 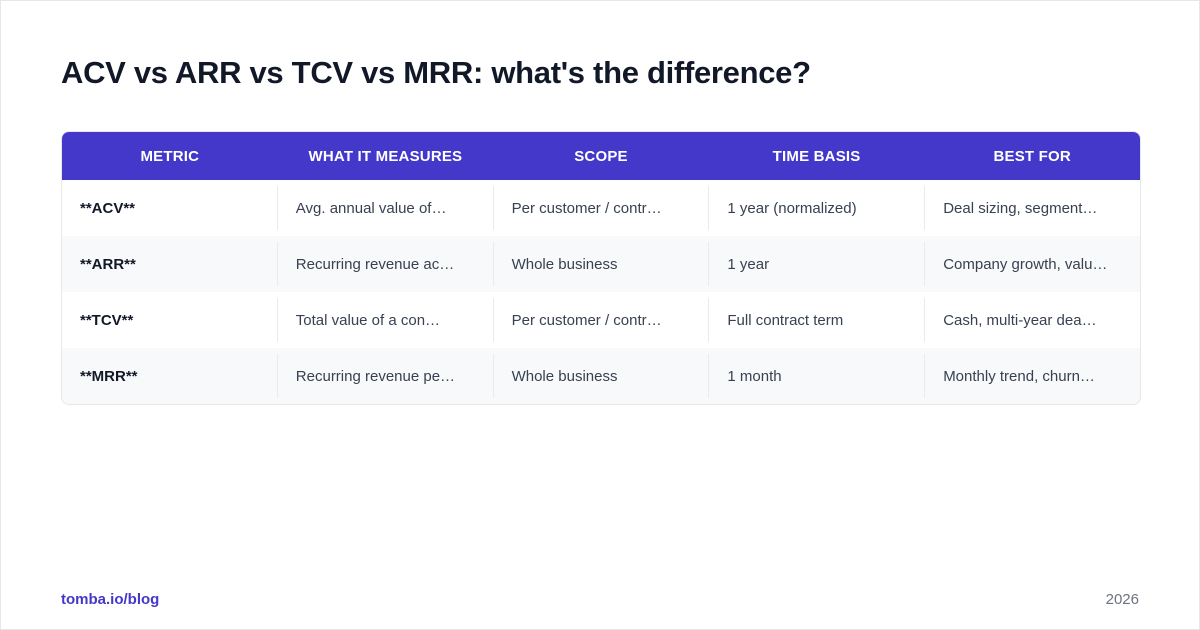 What do you see at coordinates (816, 376) in the screenshot?
I see `cell-time-basis: 1 month` at bounding box center [816, 376].